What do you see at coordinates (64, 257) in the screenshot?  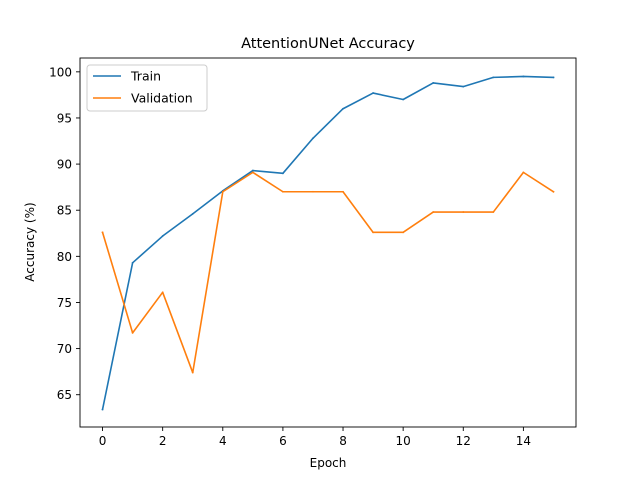 I see `y-tick-label: 80` at bounding box center [64, 257].